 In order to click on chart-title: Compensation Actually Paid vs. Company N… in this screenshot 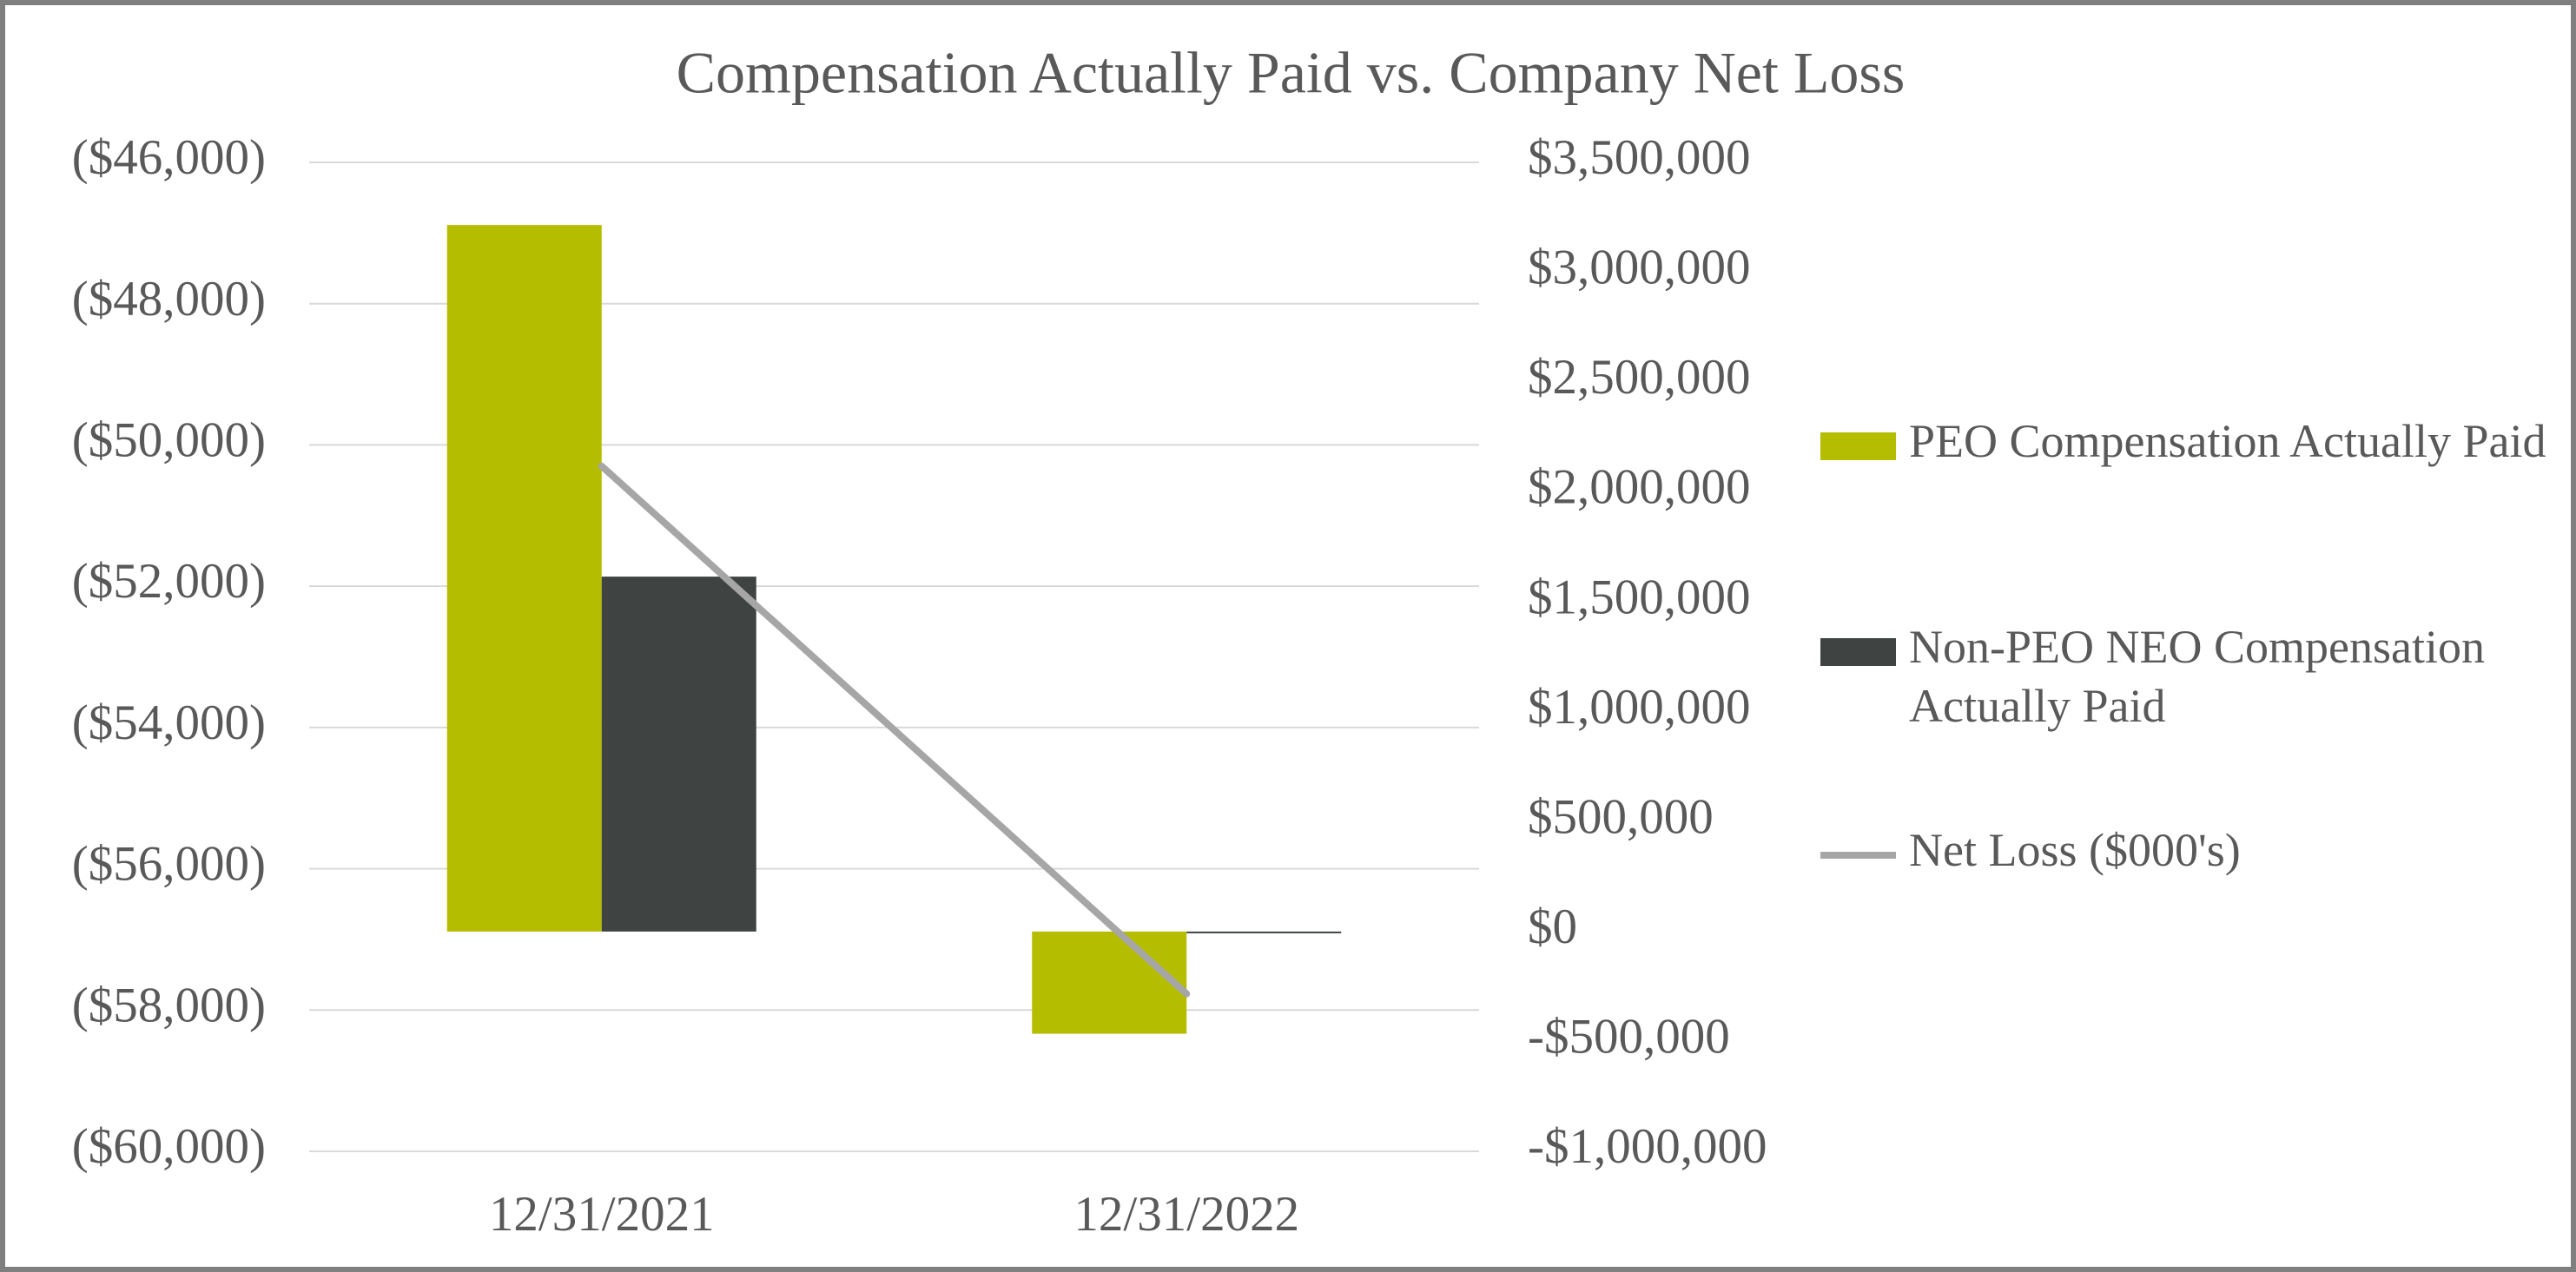, I will do `click(1291, 73)`.